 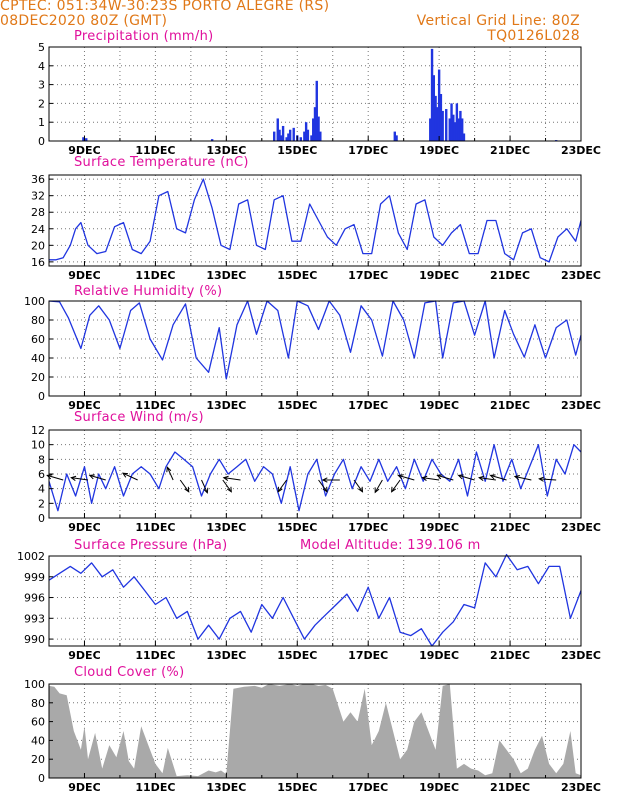 I want to click on x-tick-label: 19DEC, so click(x=439, y=527).